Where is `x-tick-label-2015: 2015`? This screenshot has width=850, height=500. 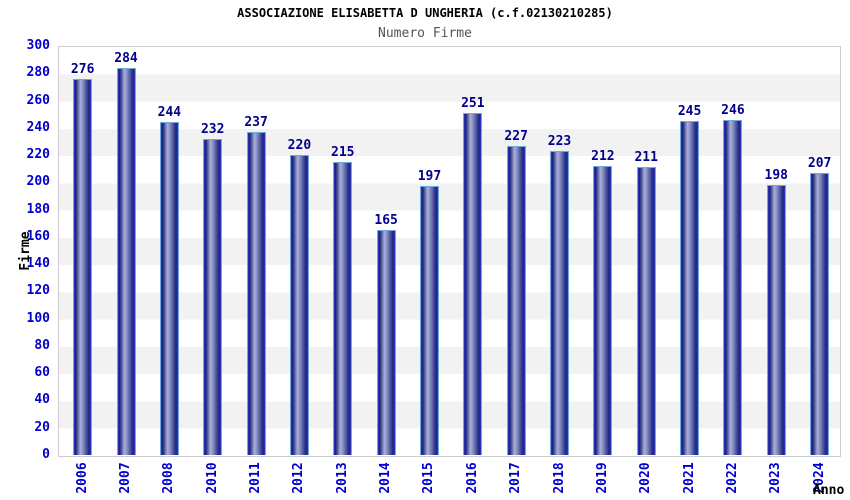 x-tick-label-2015: 2015 is located at coordinates (429, 478).